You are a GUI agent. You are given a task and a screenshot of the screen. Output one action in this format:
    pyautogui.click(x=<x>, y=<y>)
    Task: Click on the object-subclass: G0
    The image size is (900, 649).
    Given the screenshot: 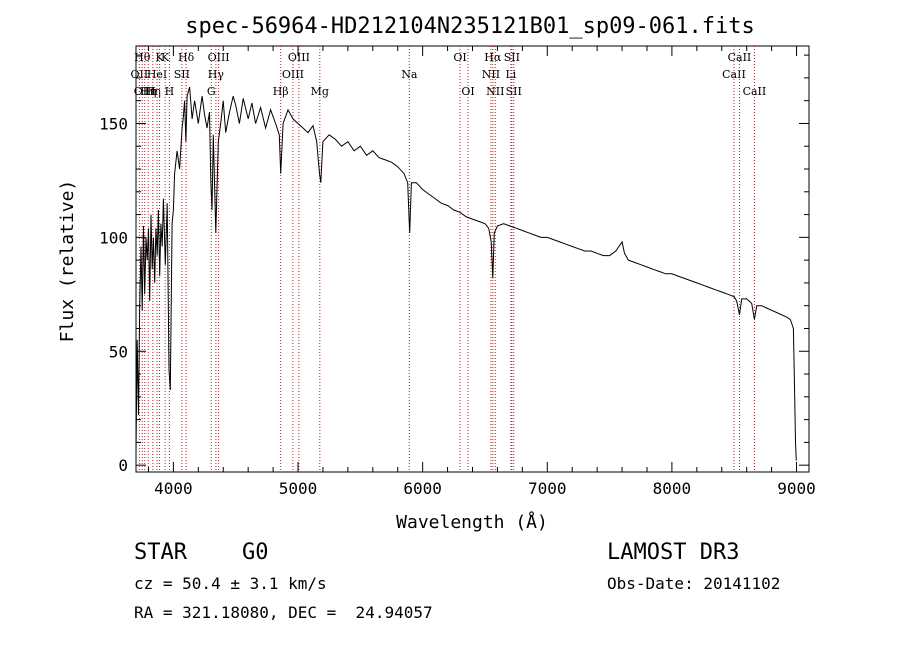 What is the action you would take?
    pyautogui.click(x=255, y=552)
    